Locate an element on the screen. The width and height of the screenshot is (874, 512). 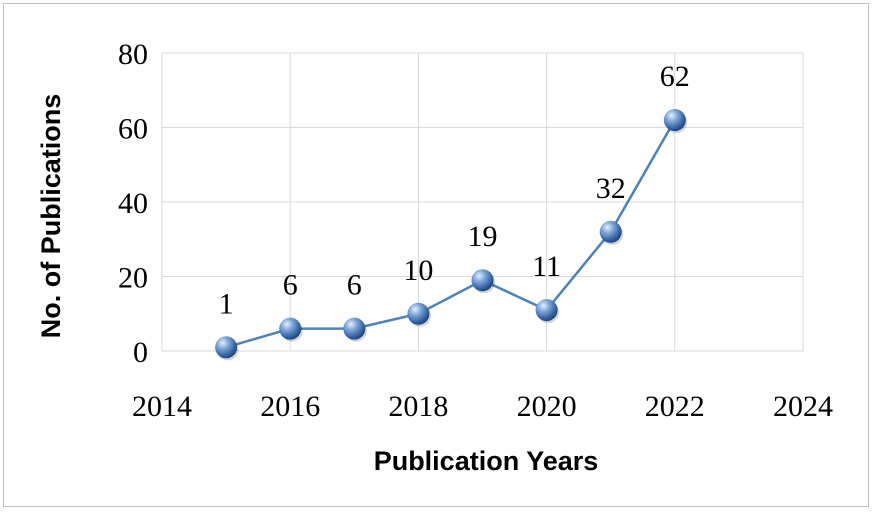
x-tick-labels: 2014 2016 2018 2020 2022 2024 is located at coordinates (482, 406).